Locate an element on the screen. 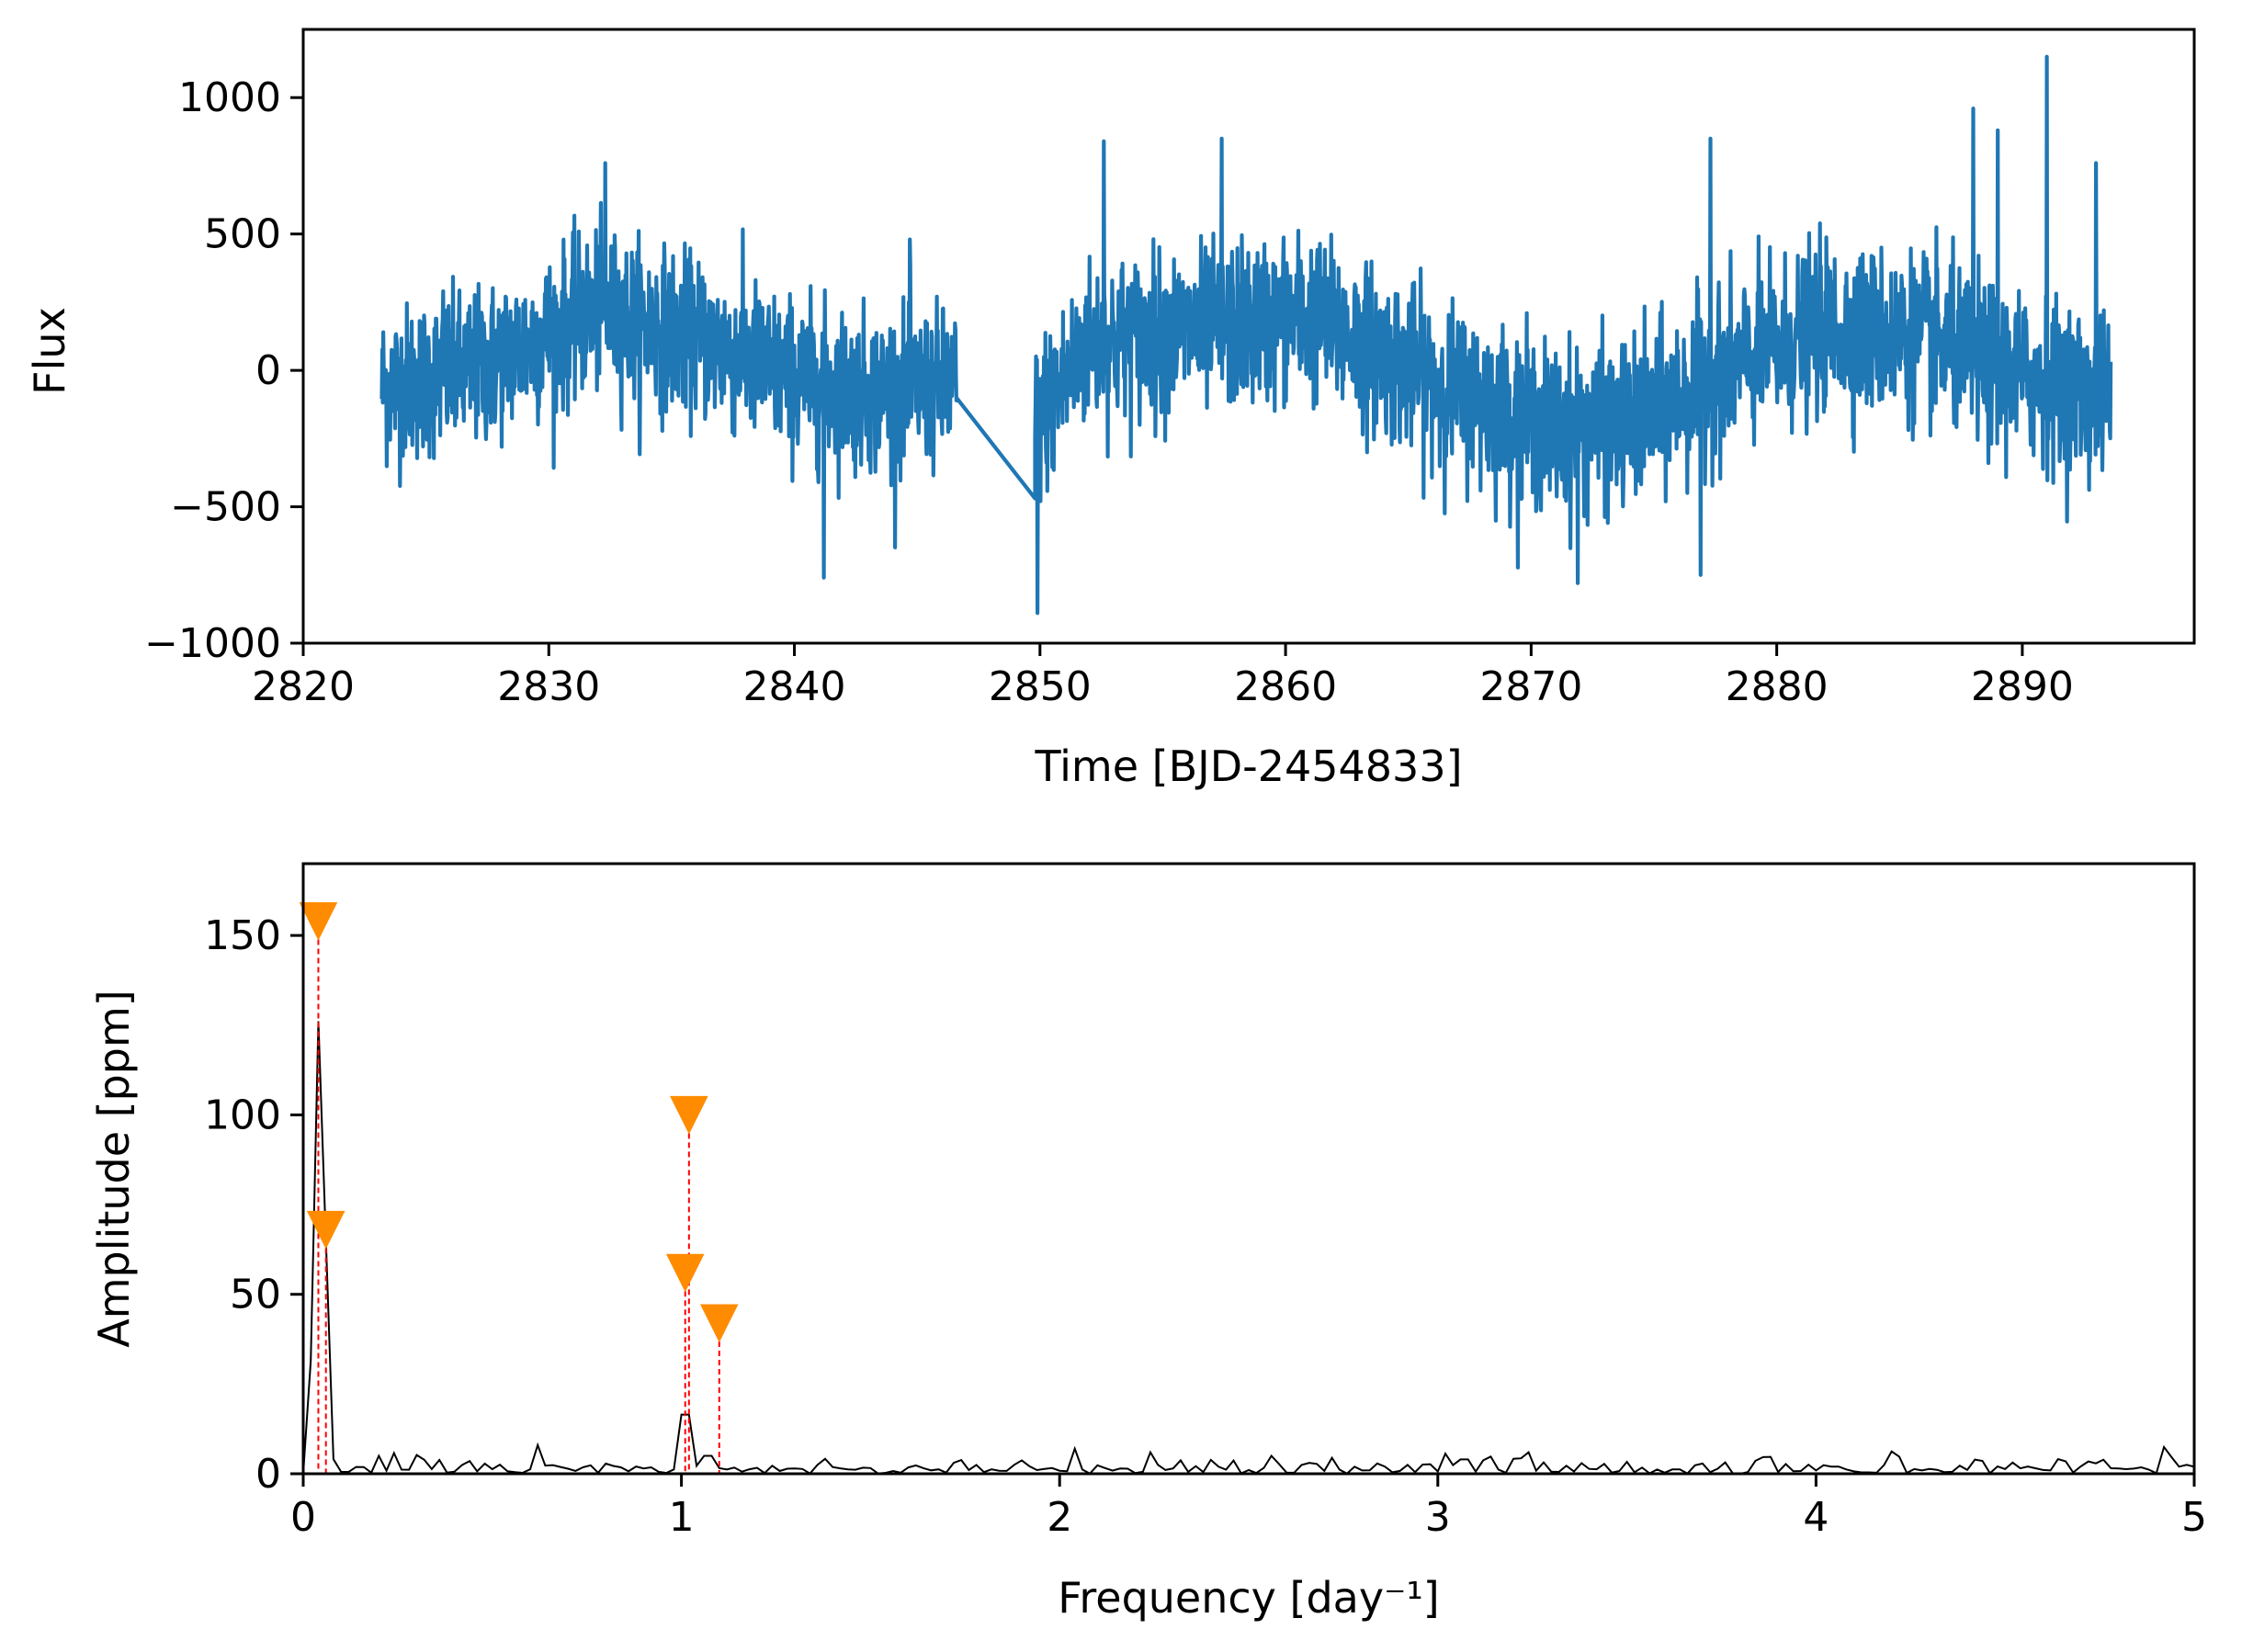 This screenshot has height=1652, width=2242. x-tick-label: 2870 is located at coordinates (1530, 686).